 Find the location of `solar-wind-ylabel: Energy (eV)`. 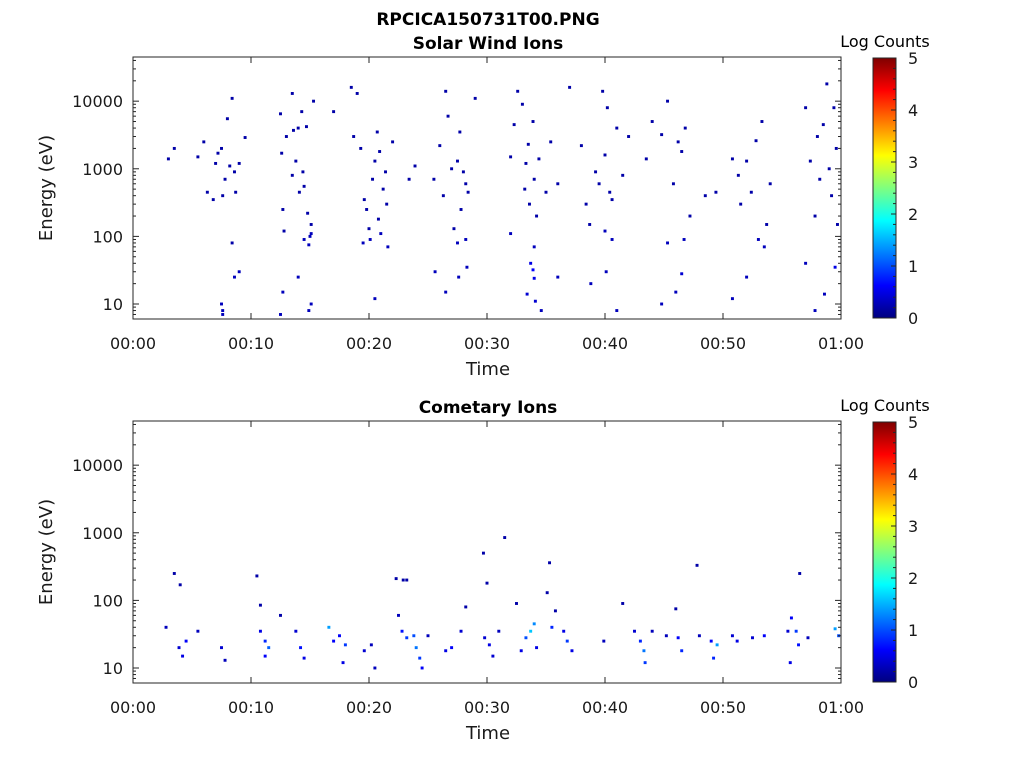

solar-wind-ylabel: Energy (eV) is located at coordinates (46, 188).